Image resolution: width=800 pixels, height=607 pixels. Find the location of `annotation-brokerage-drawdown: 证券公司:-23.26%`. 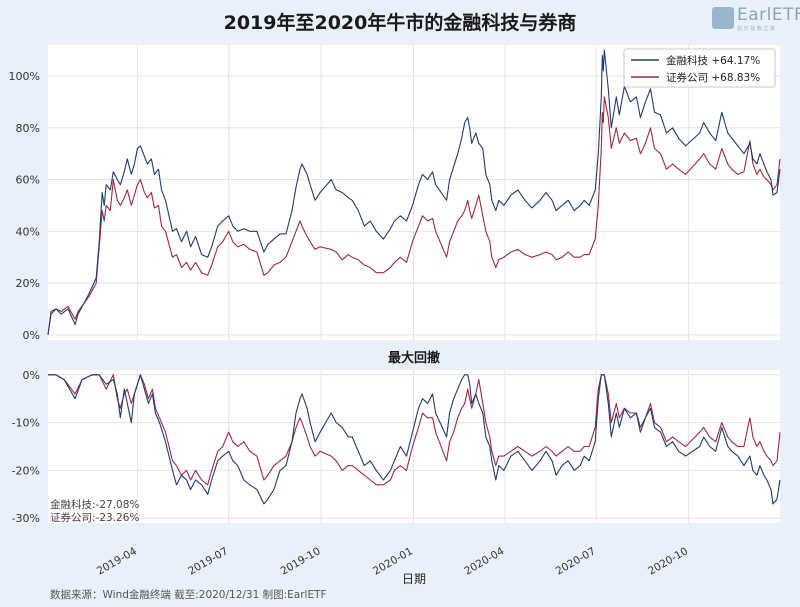

annotation-brokerage-drawdown: 证券公司:-23.26% is located at coordinates (94, 517).